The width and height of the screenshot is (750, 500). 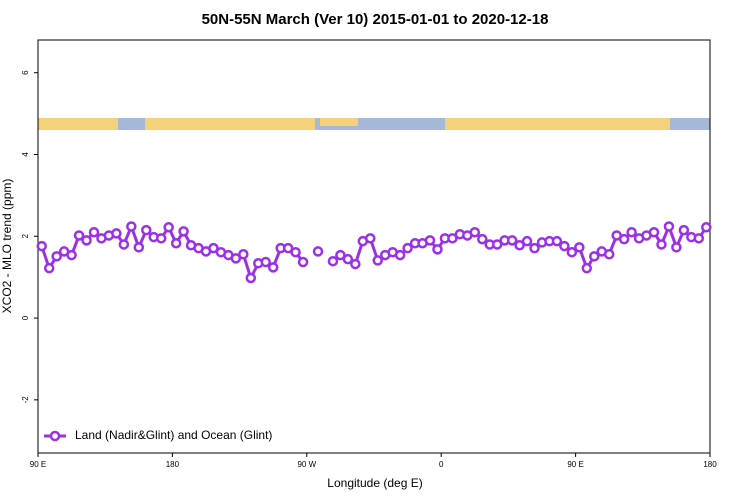 What do you see at coordinates (374, 124) in the screenshot?
I see `land-ocean-strip` at bounding box center [374, 124].